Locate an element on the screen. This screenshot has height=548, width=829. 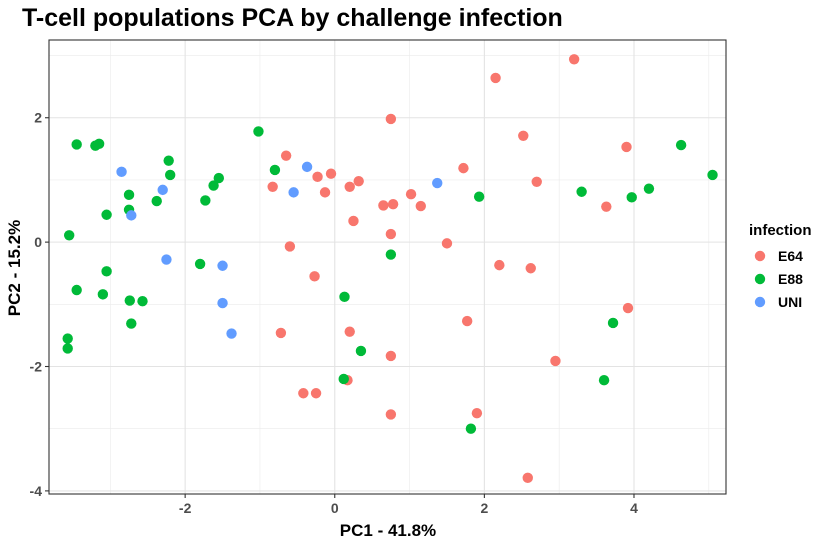
y-axis-title: PC2 - 15.2% is located at coordinates (14, 268).